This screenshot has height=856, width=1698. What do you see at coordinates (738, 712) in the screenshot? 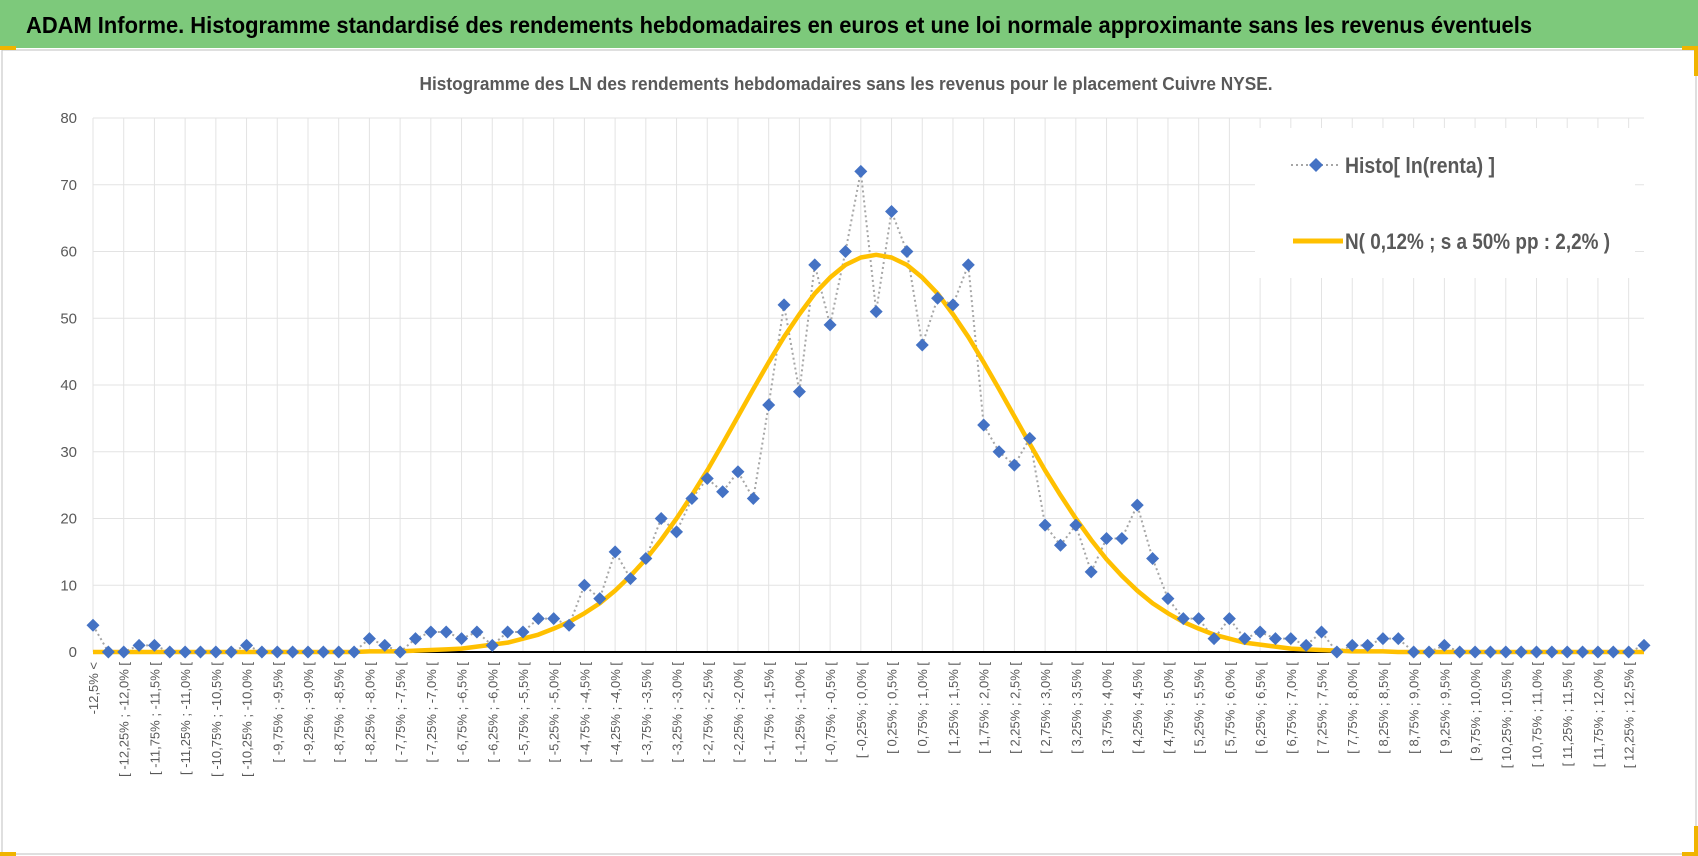
I see `x-tick-label: [ -2,25% ; -2,0% [` at bounding box center [738, 712].